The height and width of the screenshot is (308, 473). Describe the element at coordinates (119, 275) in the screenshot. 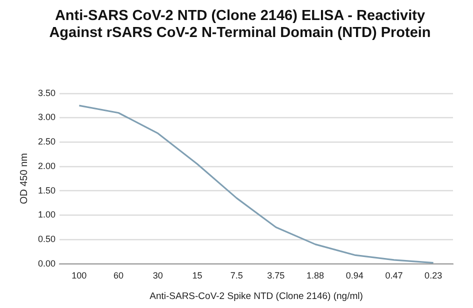

I see `x-tick-label: 60` at that location.